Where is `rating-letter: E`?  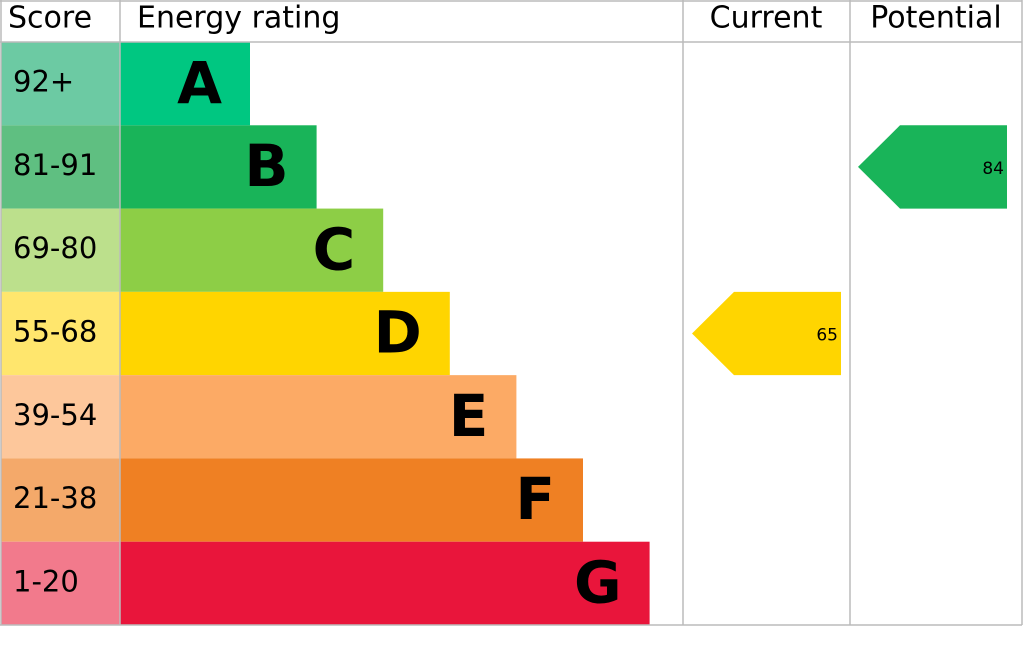
rating-letter: E is located at coordinates (469, 416).